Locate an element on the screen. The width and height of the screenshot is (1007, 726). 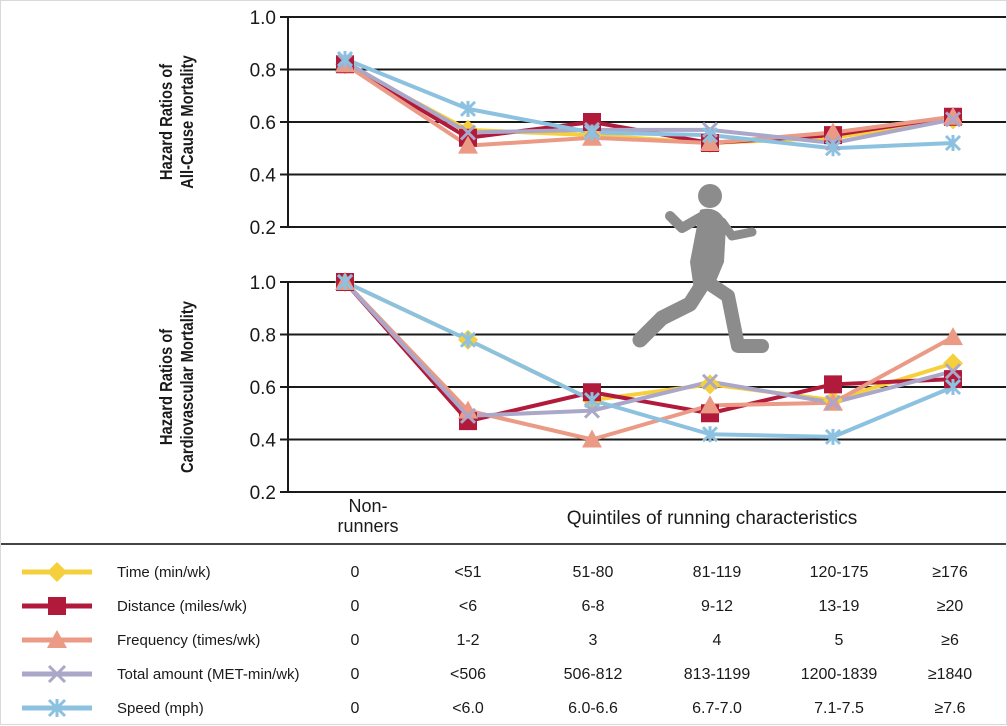
legend-cell: 813-1199 is located at coordinates (717, 674).